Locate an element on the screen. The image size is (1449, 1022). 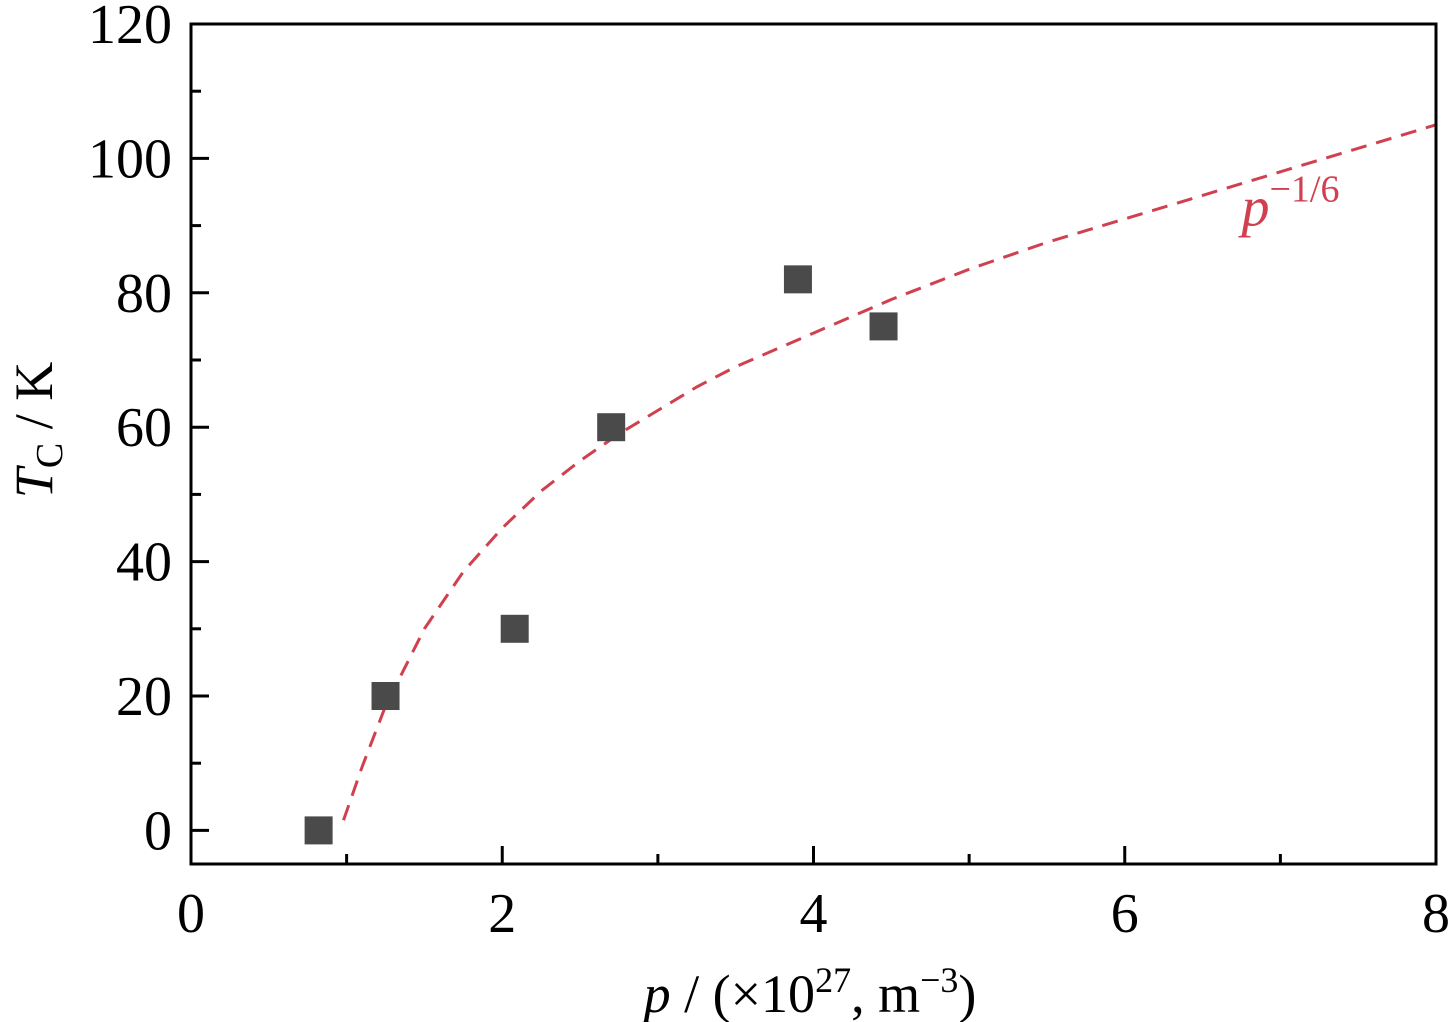
y-tick-label: 80 is located at coordinates (144, 294).